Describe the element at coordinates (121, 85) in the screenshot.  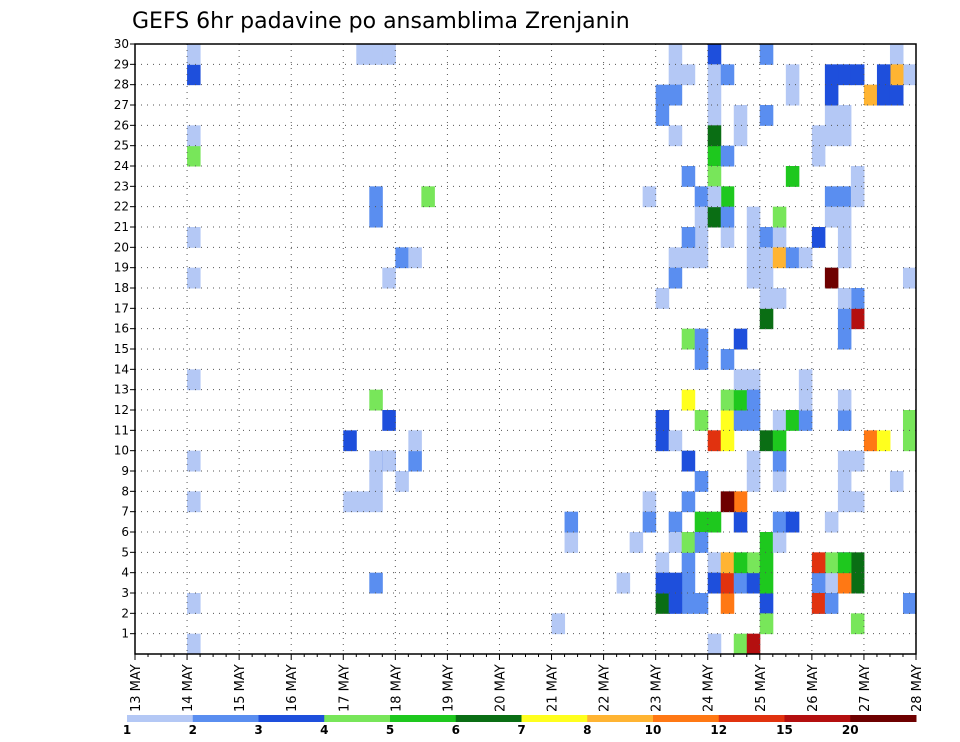
I see `ytick-label-28: 28` at that location.